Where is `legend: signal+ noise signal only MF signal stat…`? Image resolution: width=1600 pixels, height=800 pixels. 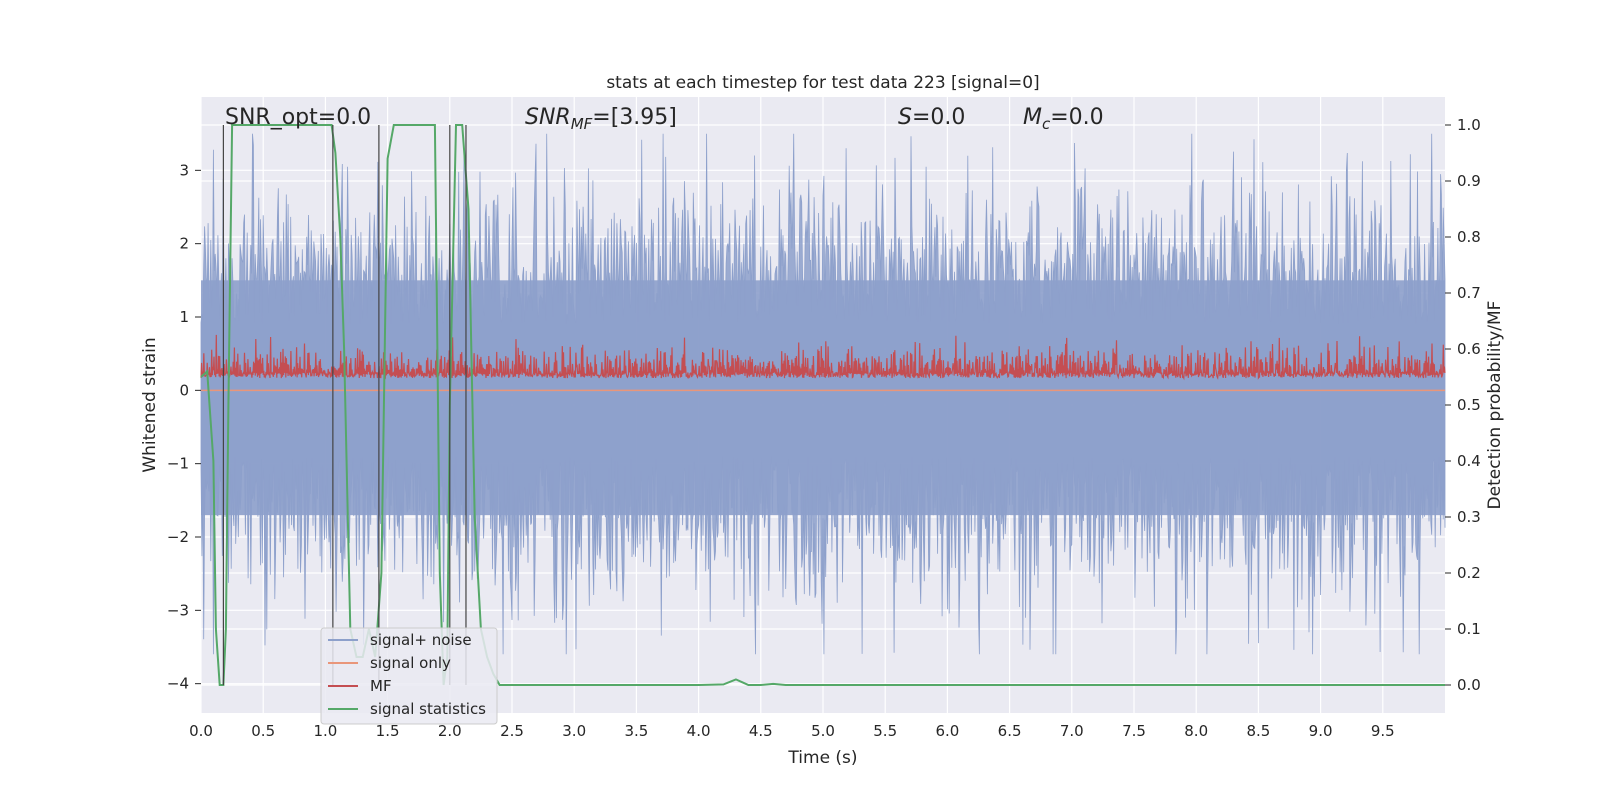
legend: signal+ noise signal only MF signal stat… is located at coordinates (409, 676).